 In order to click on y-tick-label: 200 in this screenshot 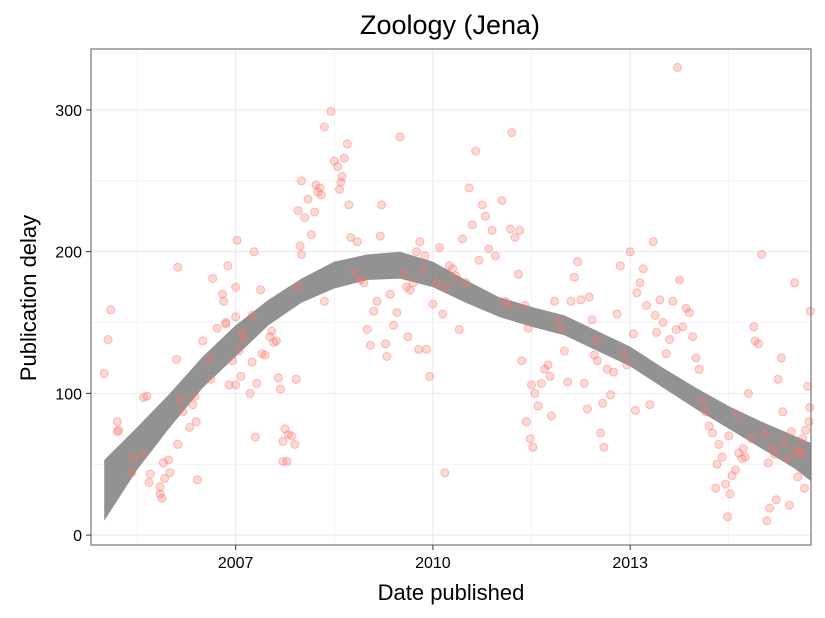, I will do `click(68, 253)`.